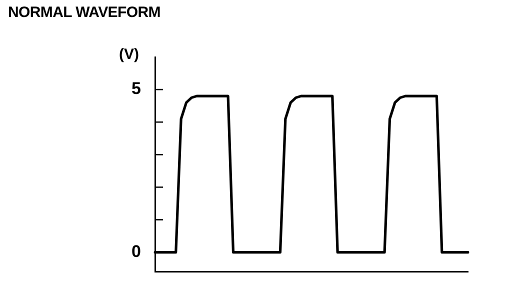 This screenshot has width=512, height=296. I want to click on y-axis-title: (V), so click(129, 54).